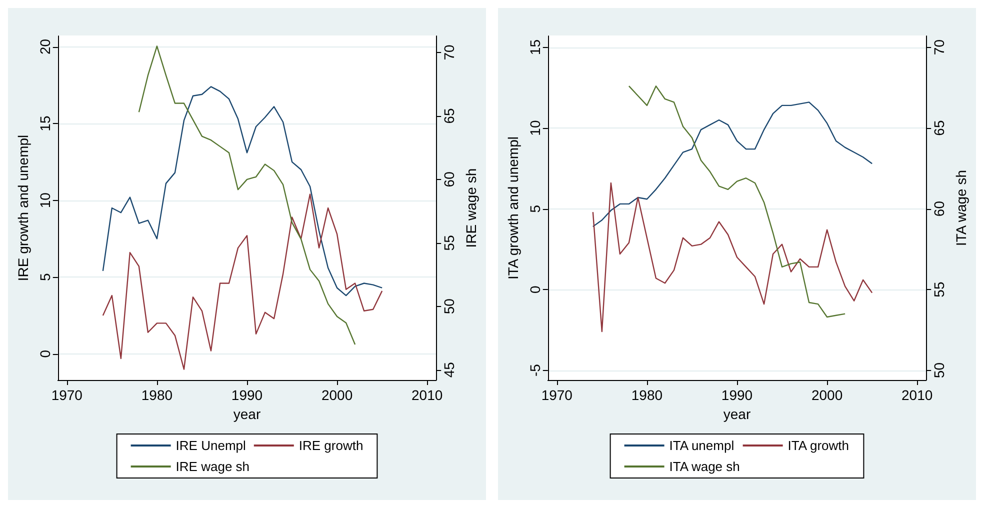 The image size is (984, 509). Describe the element at coordinates (44, 46) in the screenshot. I see `y-tick-label: 20` at that location.